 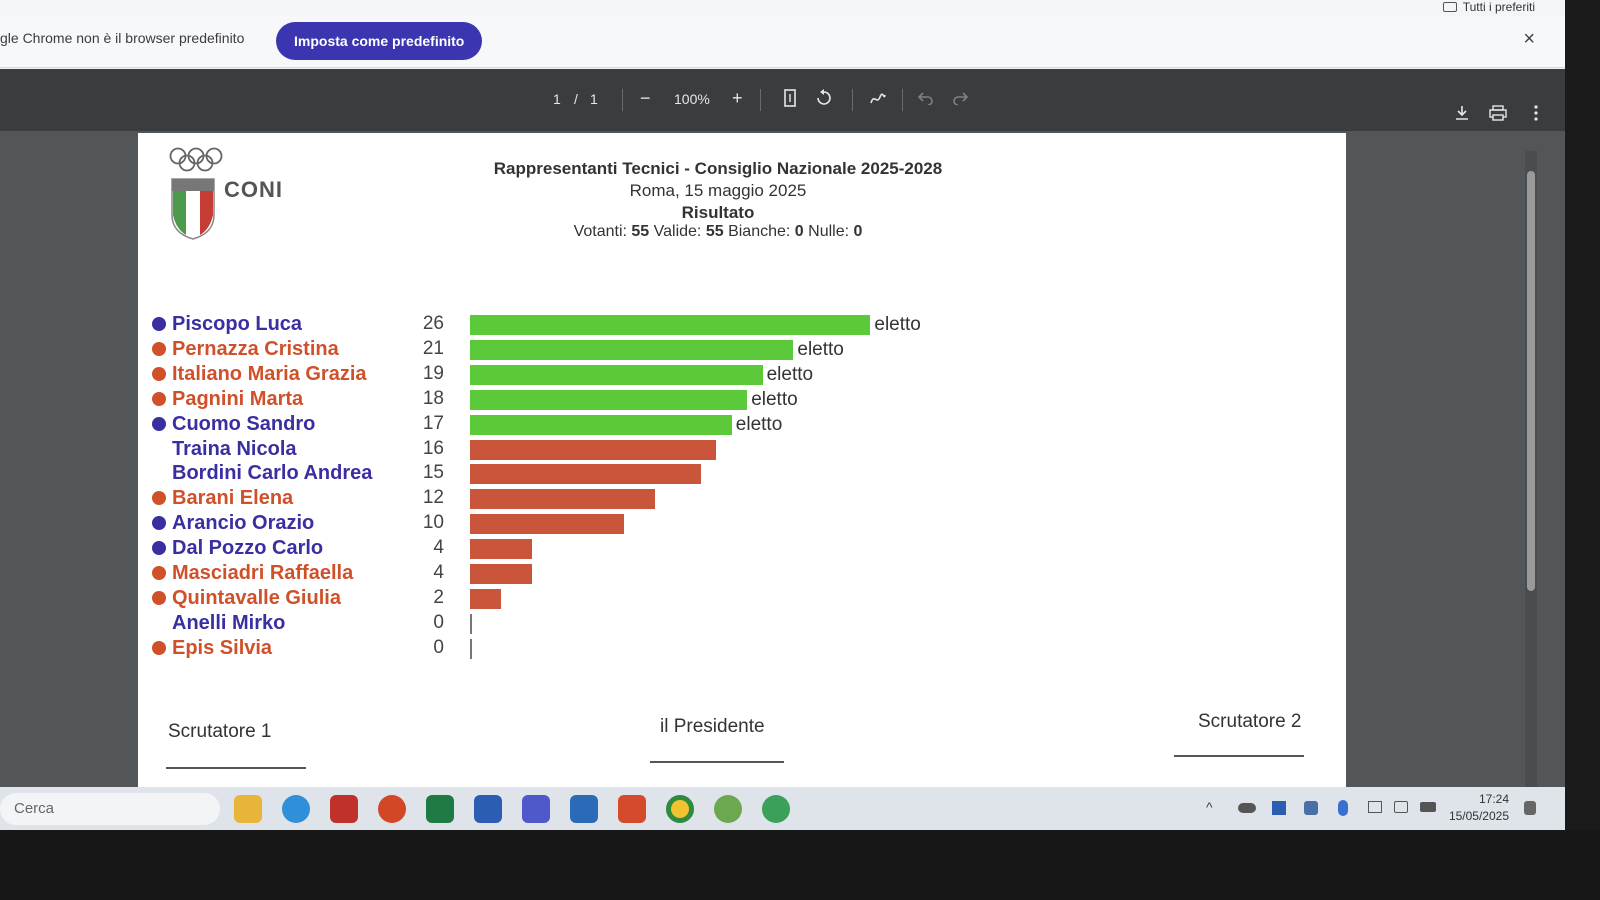 I want to click on onedrive-icon, so click(x=1247, y=808).